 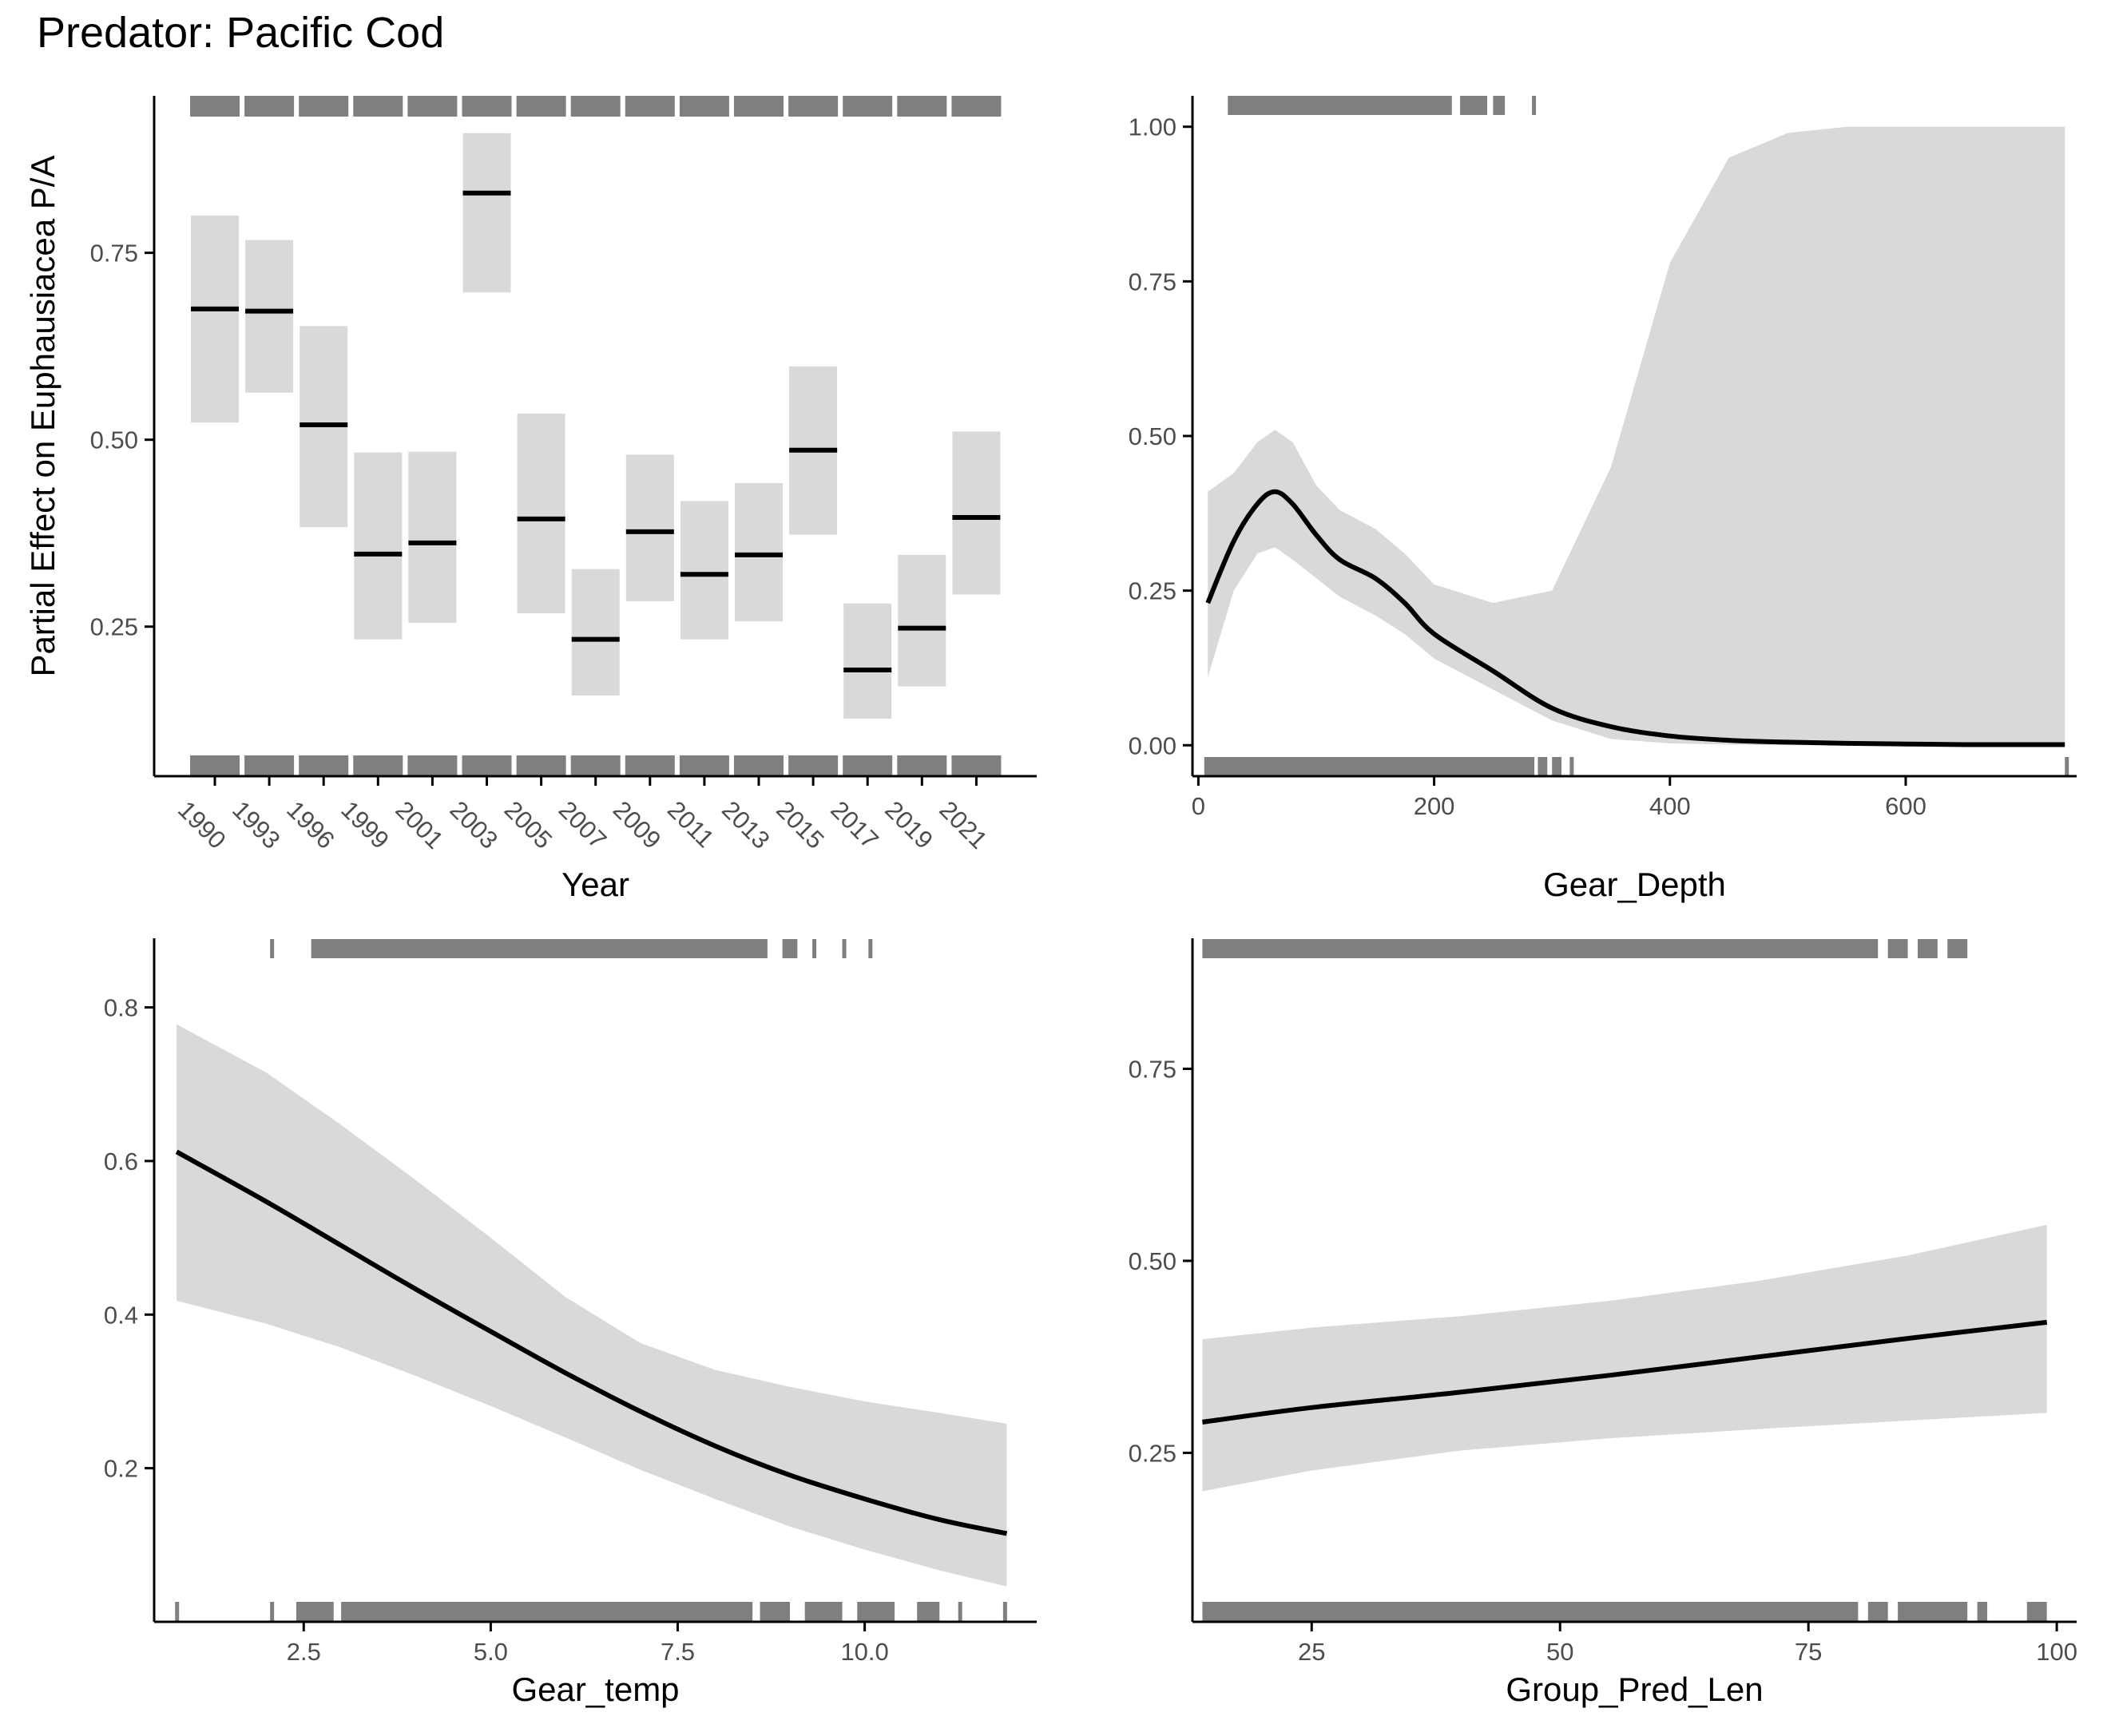 I want to click on x-tick-label: 2021, so click(x=963, y=824).